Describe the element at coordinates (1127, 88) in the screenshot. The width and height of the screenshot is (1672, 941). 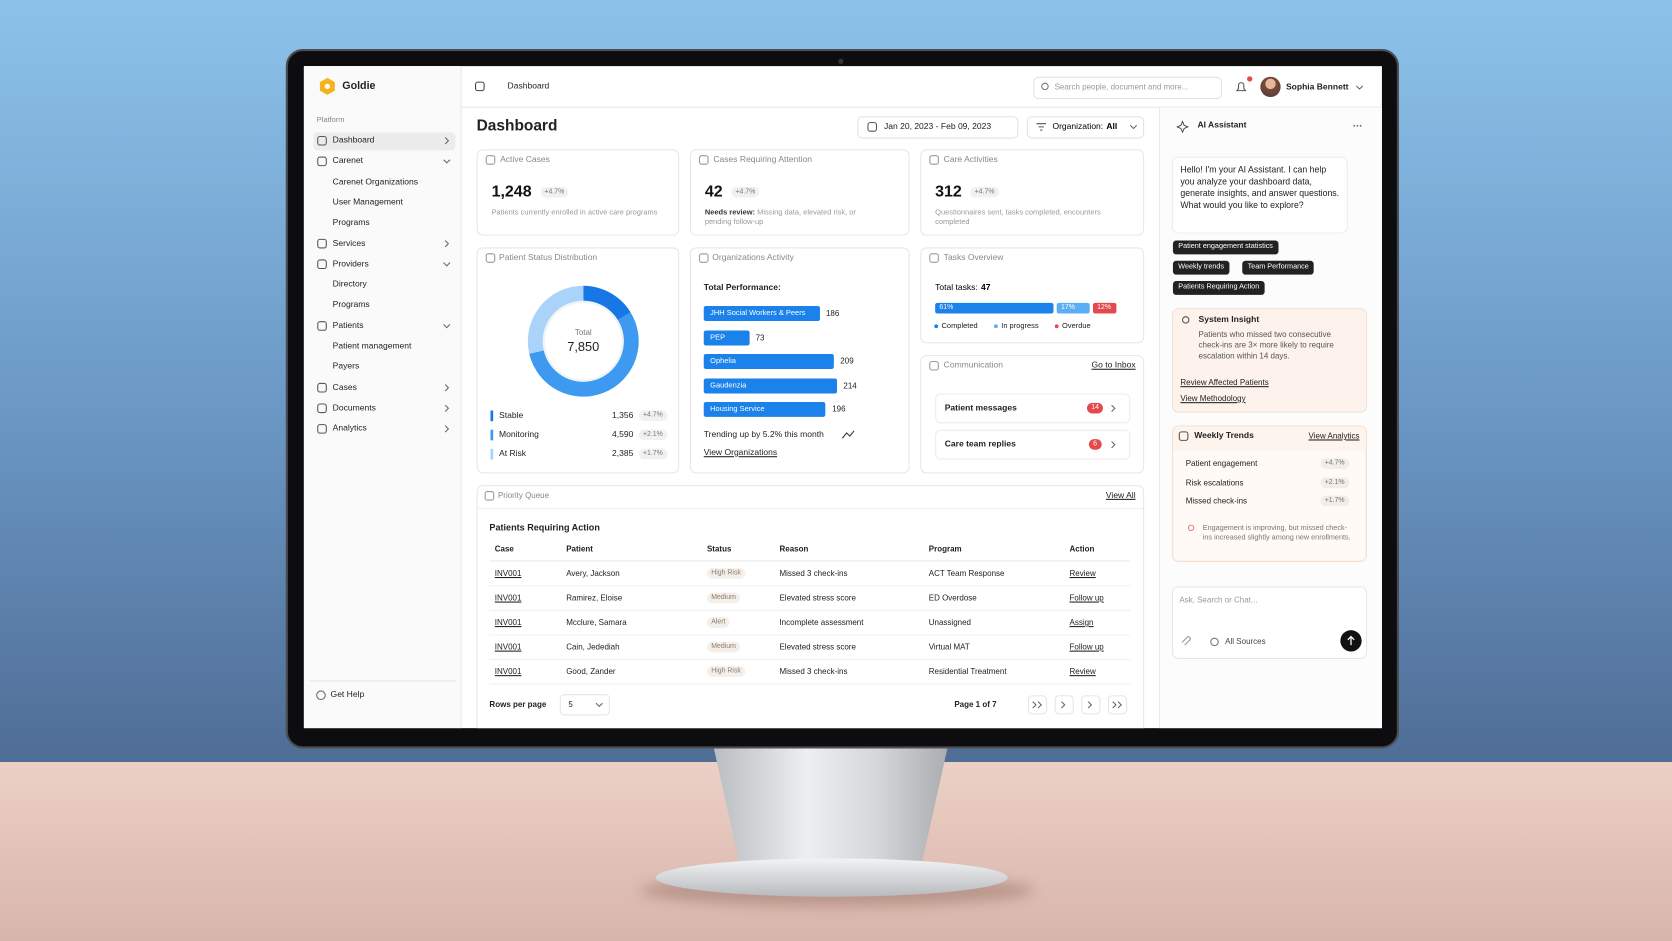
I see `search-box` at that location.